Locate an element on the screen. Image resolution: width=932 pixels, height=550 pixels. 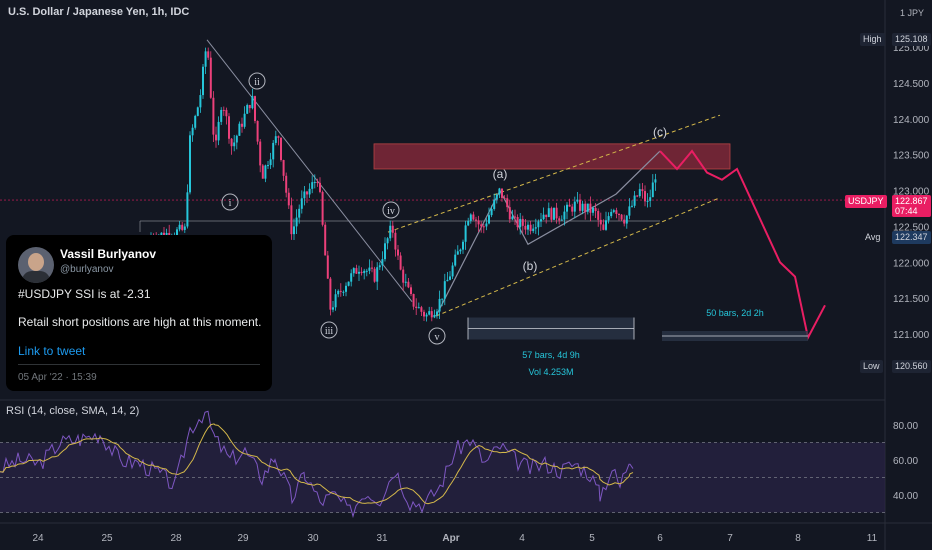
price-tick-label: 121.000 is located at coordinates (911, 335).